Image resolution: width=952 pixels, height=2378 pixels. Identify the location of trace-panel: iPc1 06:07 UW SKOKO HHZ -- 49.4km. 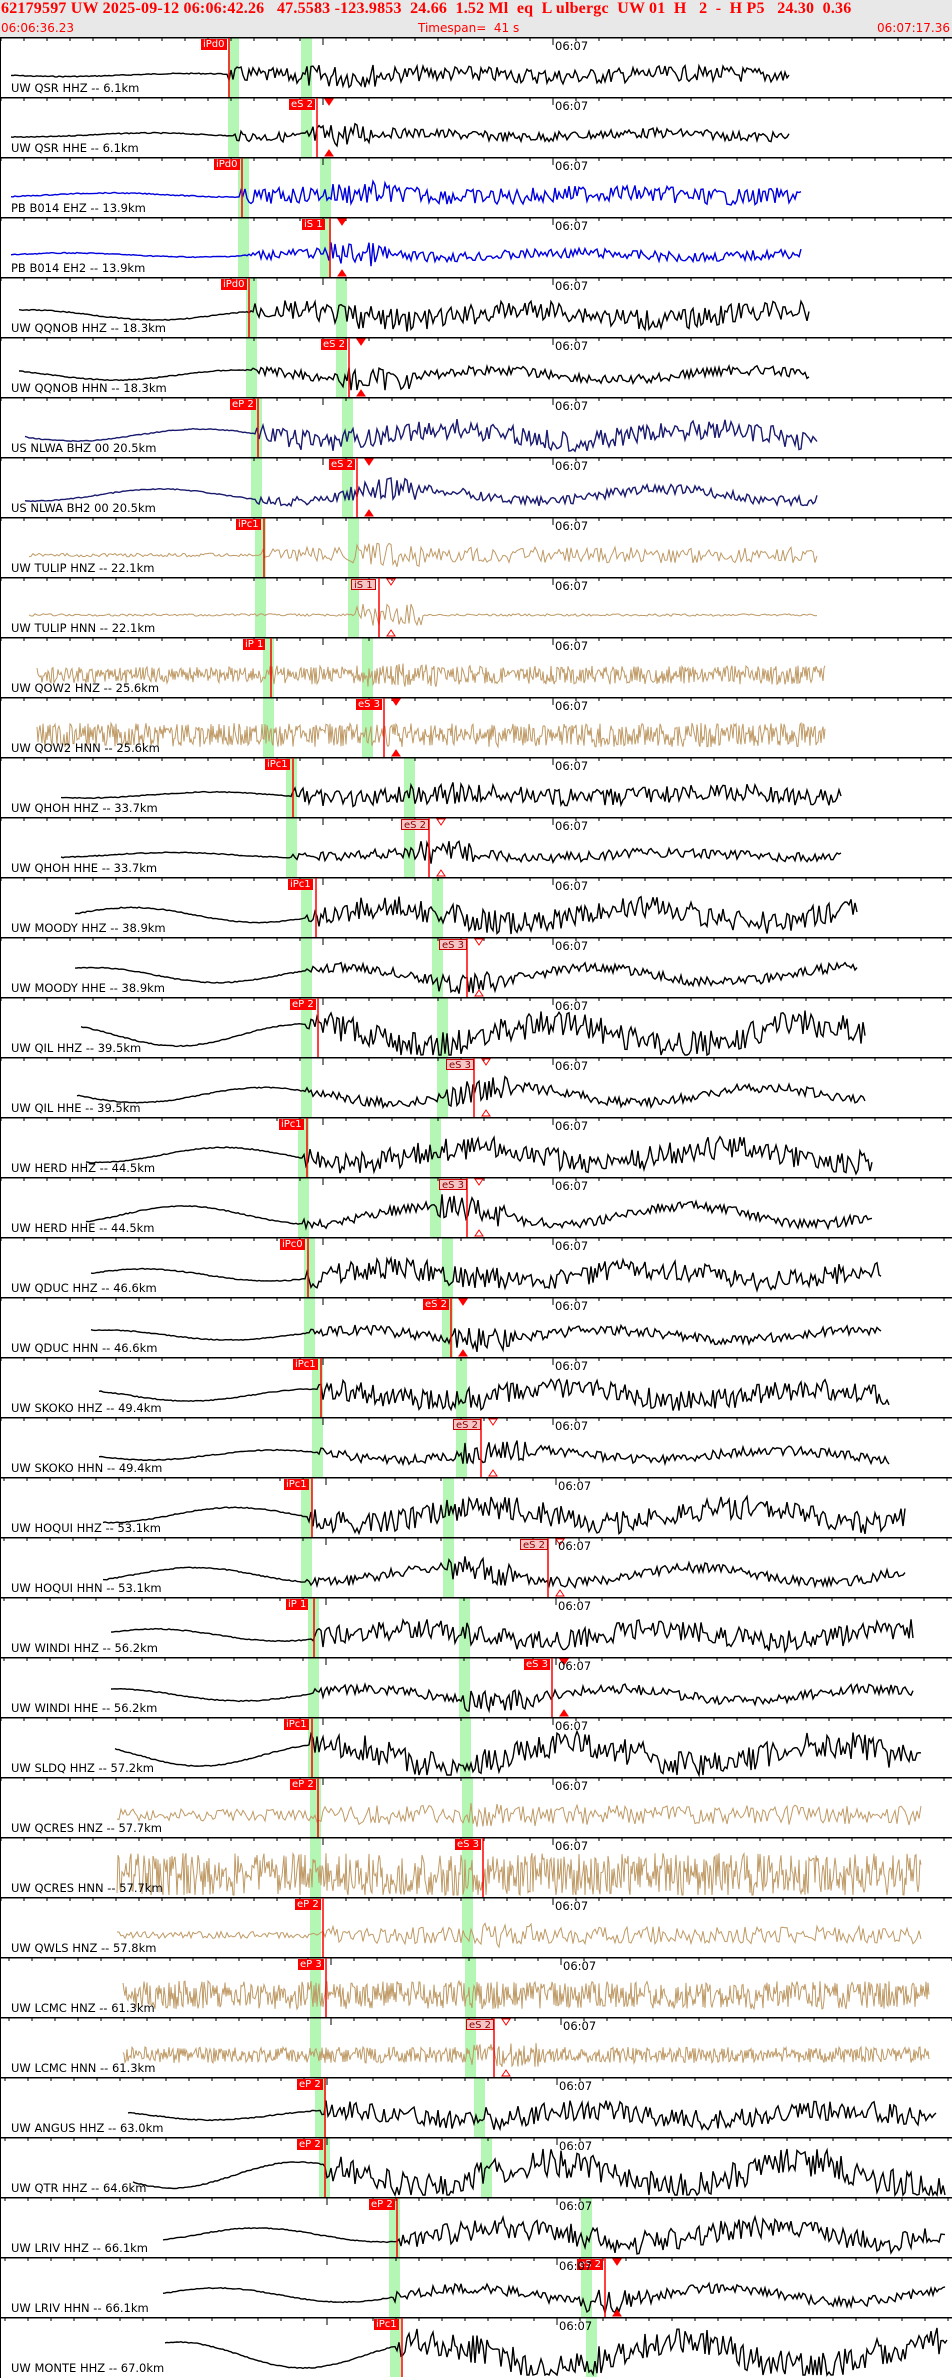
(476, 1387).